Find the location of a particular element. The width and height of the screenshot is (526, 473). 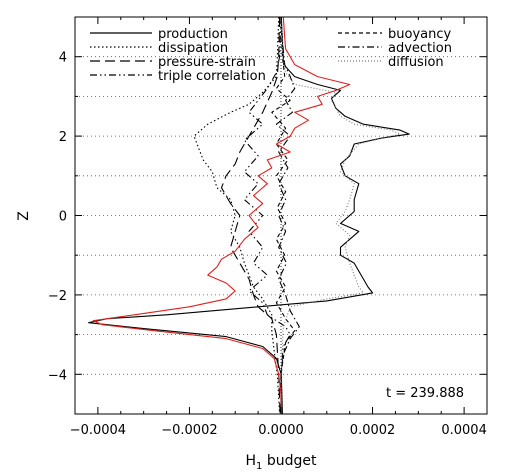

y-tick-label: 2 is located at coordinates (63, 137).